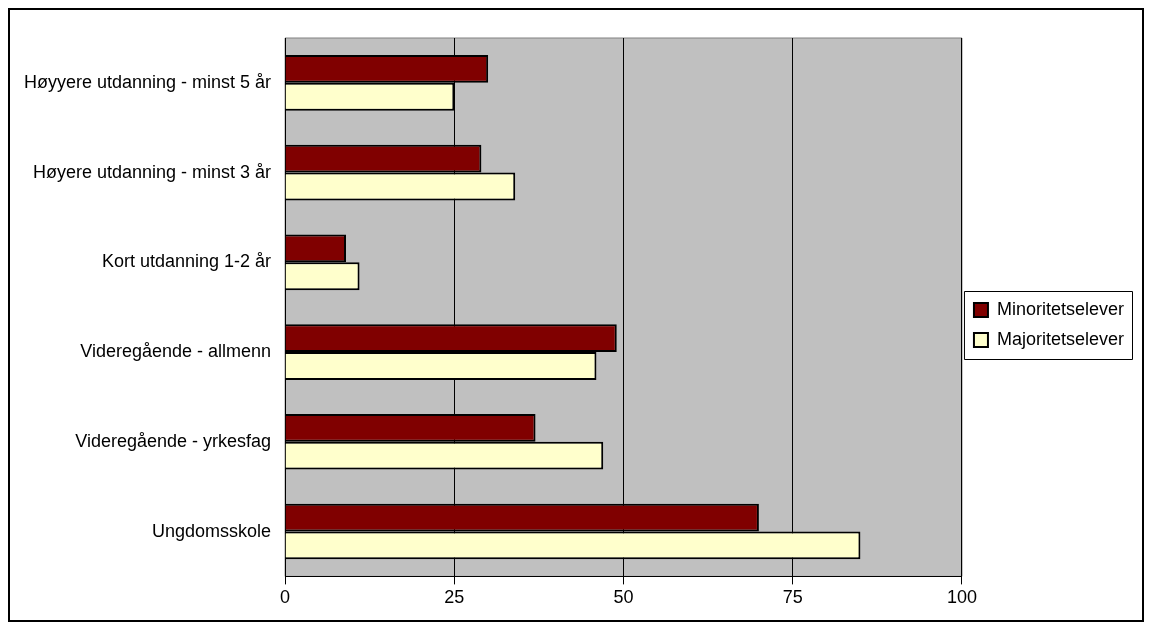 This screenshot has height=630, width=1152. What do you see at coordinates (285, 597) in the screenshot?
I see `x-tick-label: 0` at bounding box center [285, 597].